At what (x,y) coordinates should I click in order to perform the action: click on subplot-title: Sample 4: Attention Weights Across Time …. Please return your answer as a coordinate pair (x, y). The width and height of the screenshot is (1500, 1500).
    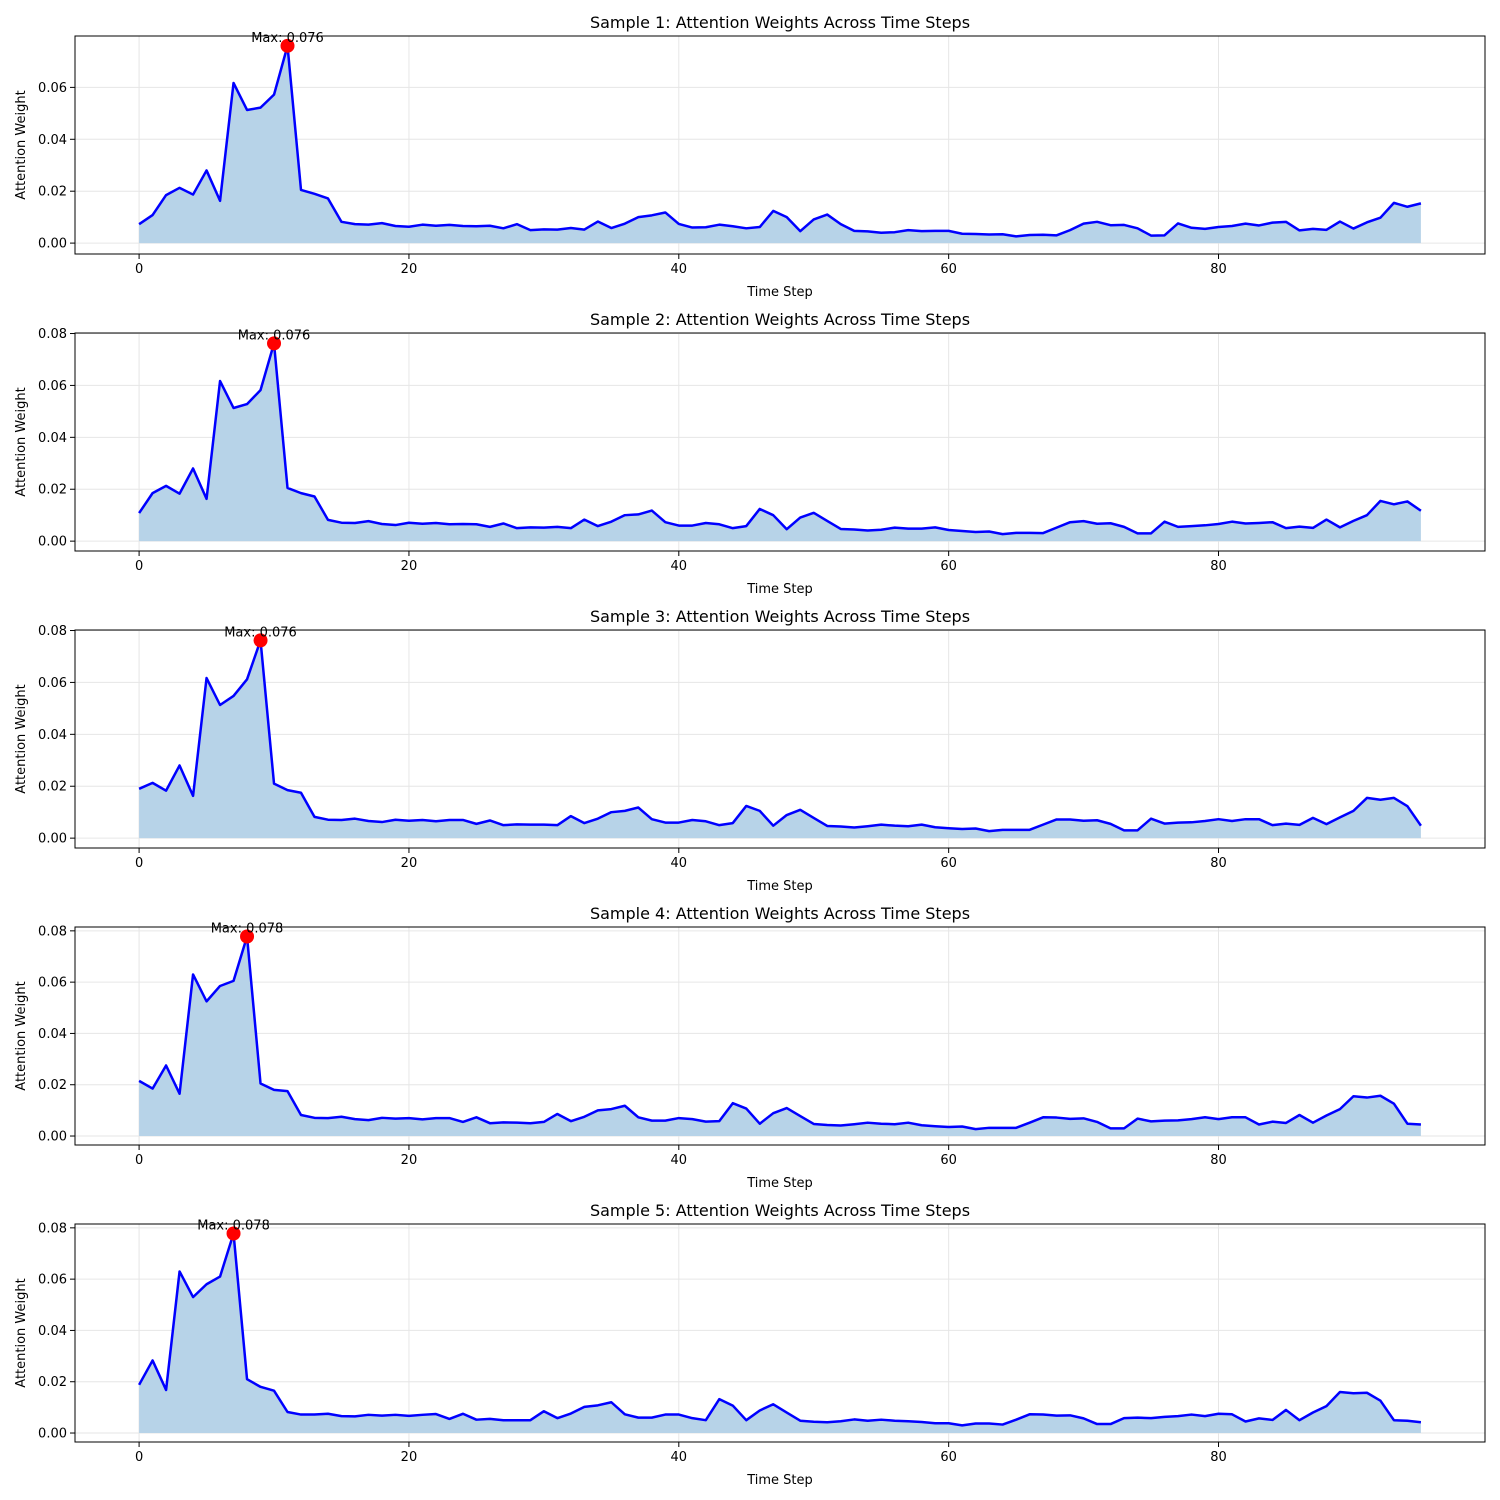
    Looking at the image, I should click on (780, 913).